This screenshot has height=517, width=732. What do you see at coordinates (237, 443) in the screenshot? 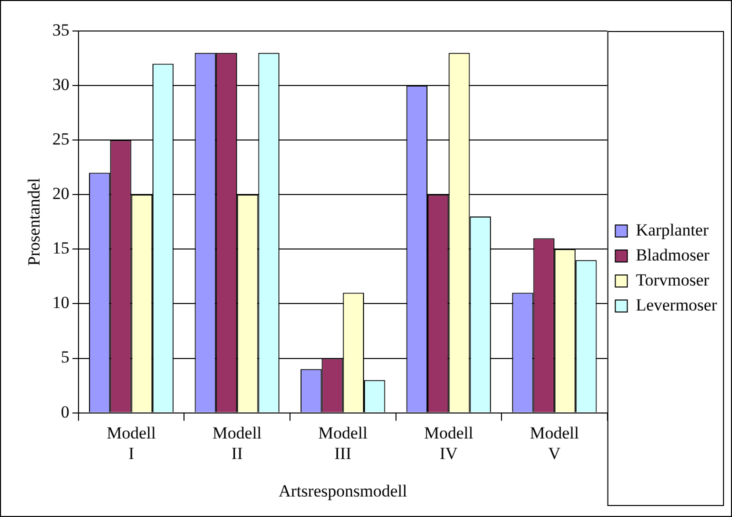
I see `x-tick-label: Modell II` at bounding box center [237, 443].